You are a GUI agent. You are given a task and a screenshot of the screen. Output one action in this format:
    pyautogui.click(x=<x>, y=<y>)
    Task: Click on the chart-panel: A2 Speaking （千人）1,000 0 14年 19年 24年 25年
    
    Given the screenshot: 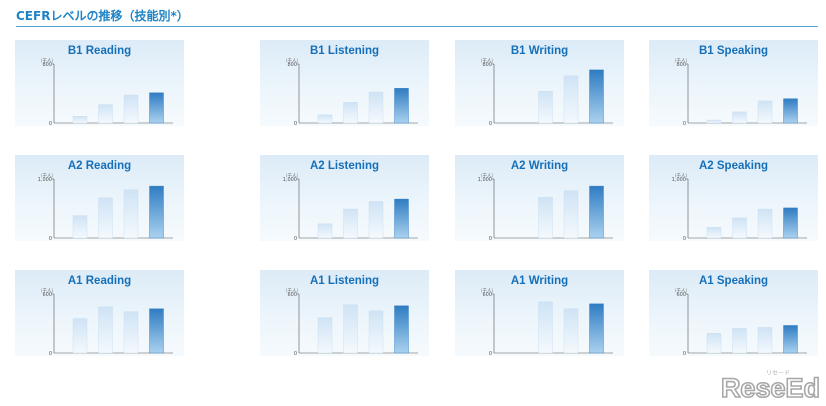 What is the action you would take?
    pyautogui.click(x=733, y=198)
    